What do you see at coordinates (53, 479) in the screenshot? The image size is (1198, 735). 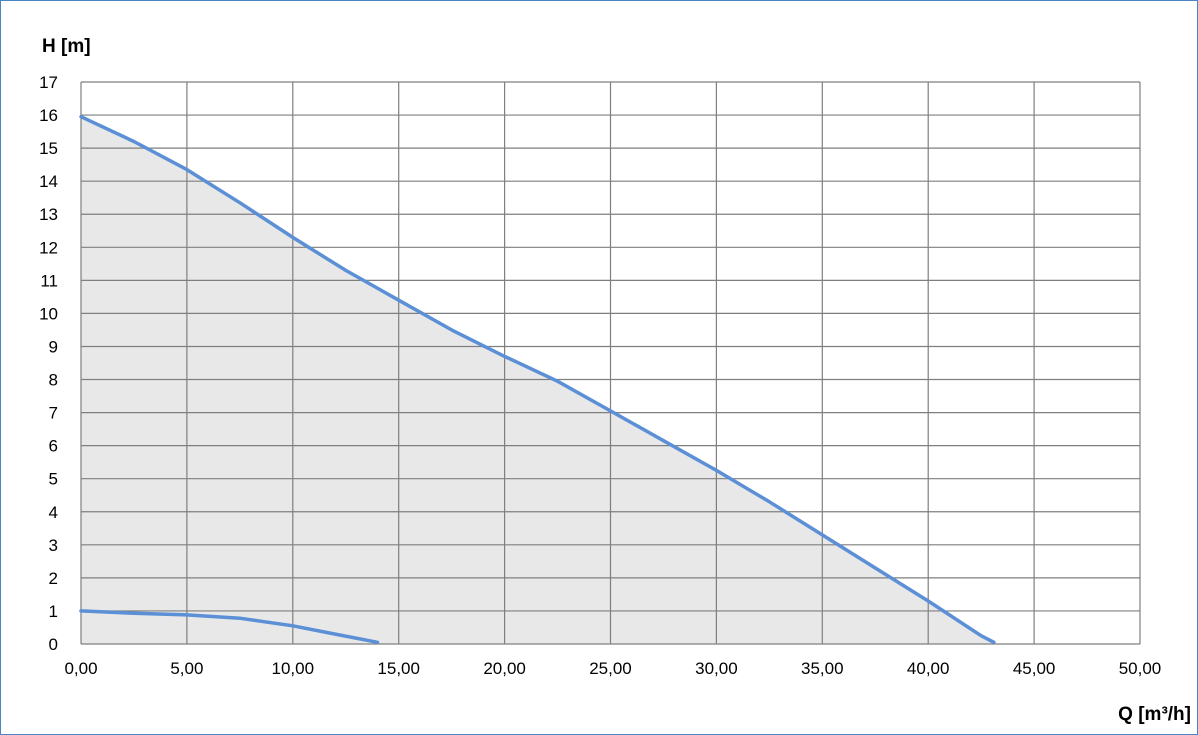 I see `y-tick-label: 5` at bounding box center [53, 479].